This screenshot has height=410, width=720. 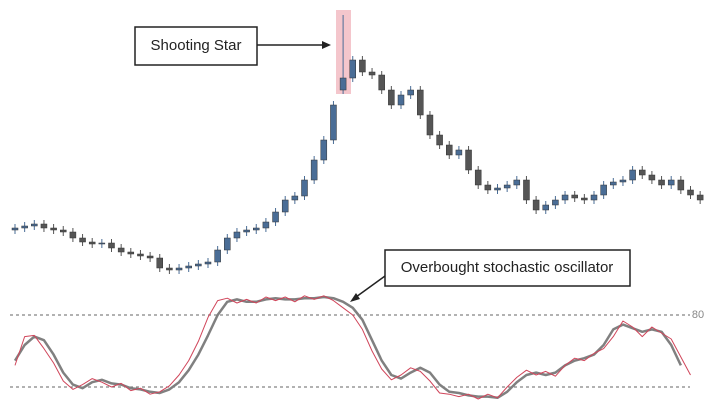 I want to click on annotation: Shooting Star, so click(x=196, y=45).